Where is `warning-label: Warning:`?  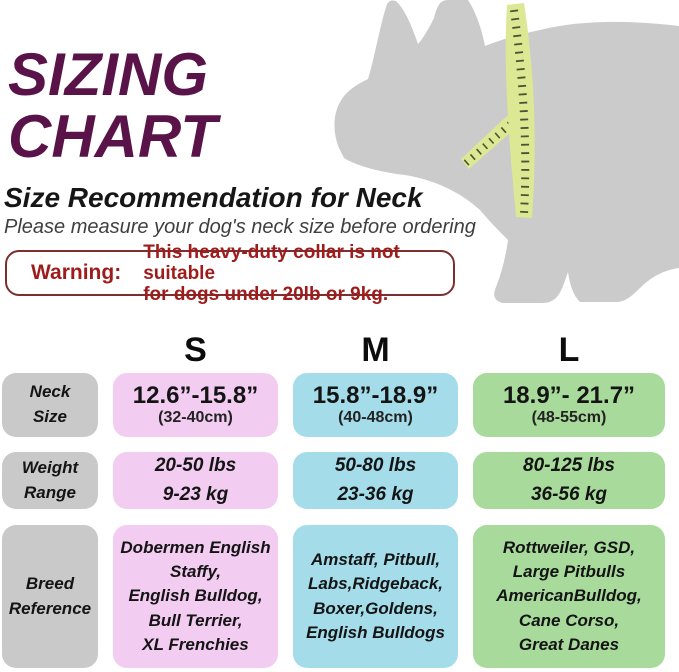
warning-label: Warning: is located at coordinates (76, 272).